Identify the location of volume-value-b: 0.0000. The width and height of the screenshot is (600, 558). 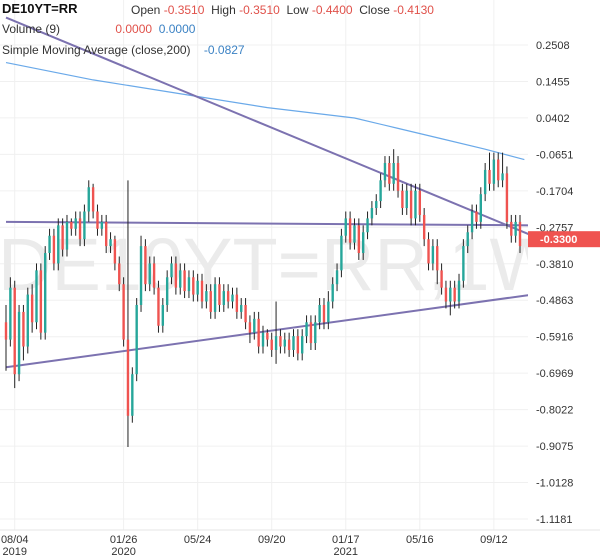
(177, 29).